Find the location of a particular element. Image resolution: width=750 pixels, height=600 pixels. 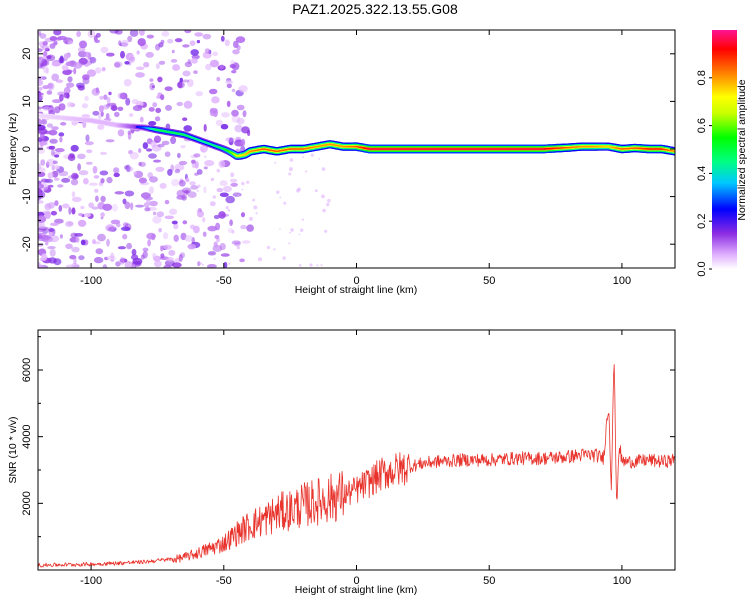

spectrogram-ytick-label: 10 is located at coordinates (27, 101).